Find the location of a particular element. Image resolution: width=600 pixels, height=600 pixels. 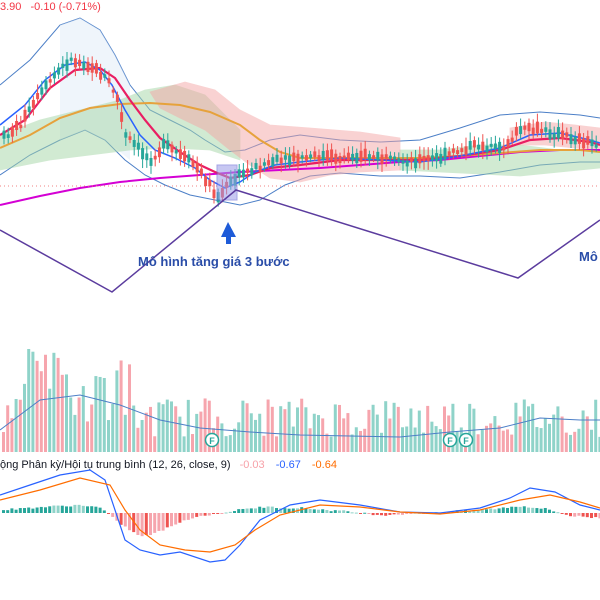

pattern-annotation: Mô hình tăng giá 3 bước is located at coordinates (214, 261).